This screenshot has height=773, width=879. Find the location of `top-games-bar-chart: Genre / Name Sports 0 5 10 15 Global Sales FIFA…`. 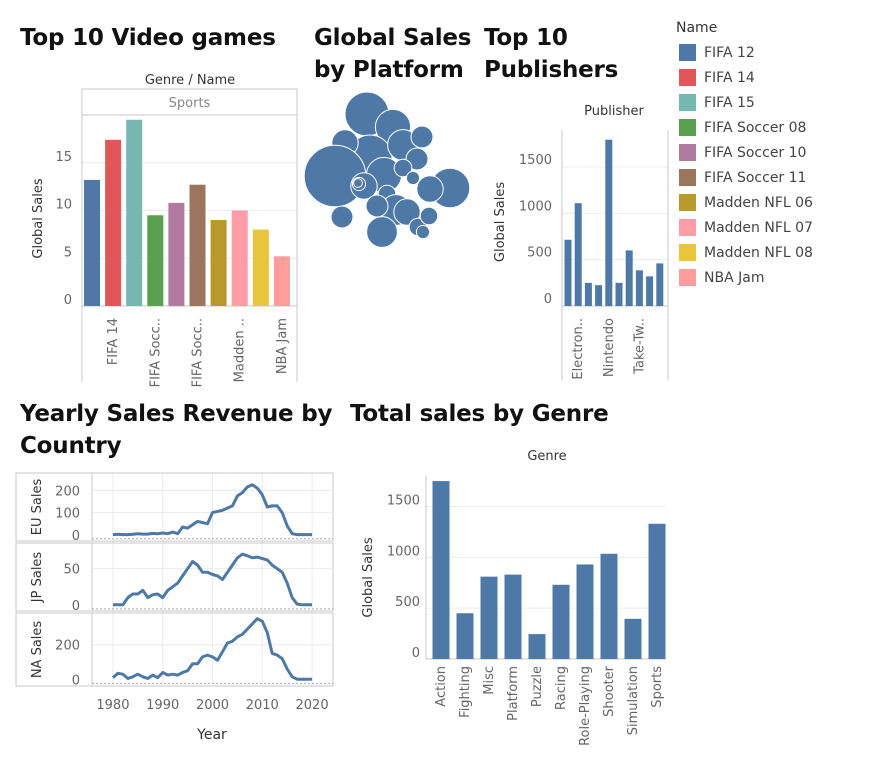

top-games-bar-chart: Genre / Name Sports 0 5 10 15 Global Sales FIFA… is located at coordinates (164, 230).